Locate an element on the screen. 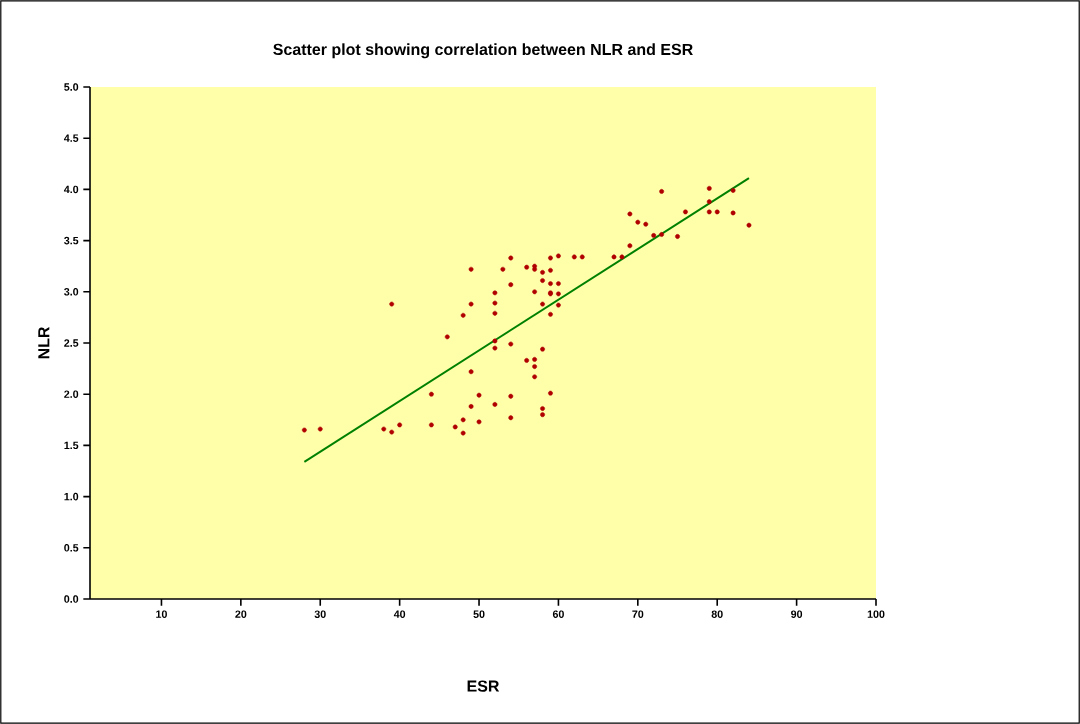 This screenshot has height=724, width=1080. x-tick-label: 60 is located at coordinates (558, 614).